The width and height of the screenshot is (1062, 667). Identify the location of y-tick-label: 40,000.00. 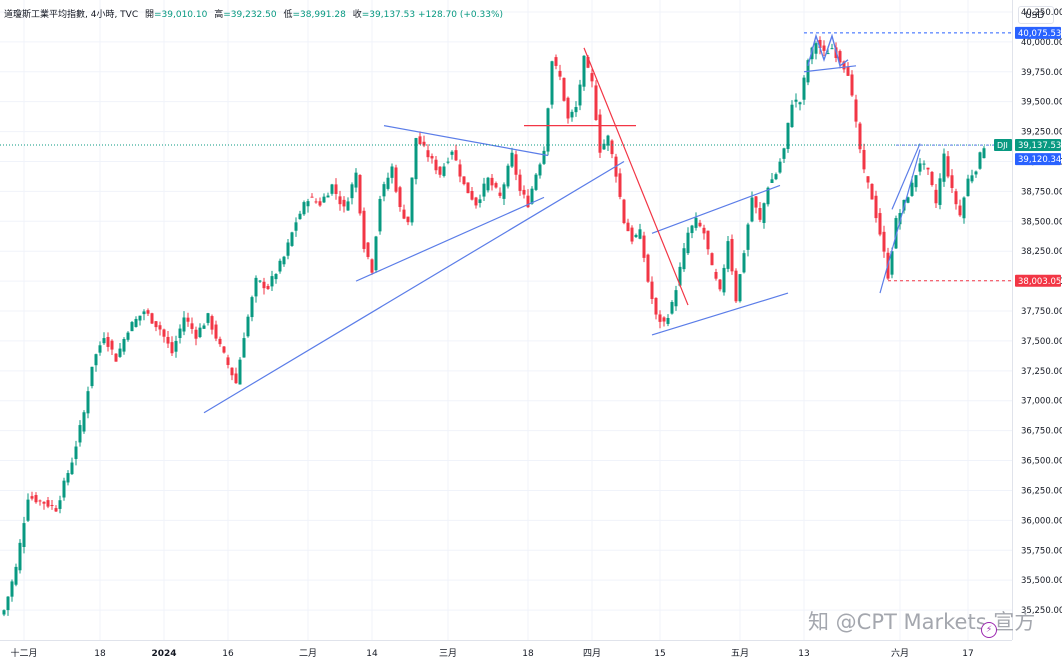
(1041, 43).